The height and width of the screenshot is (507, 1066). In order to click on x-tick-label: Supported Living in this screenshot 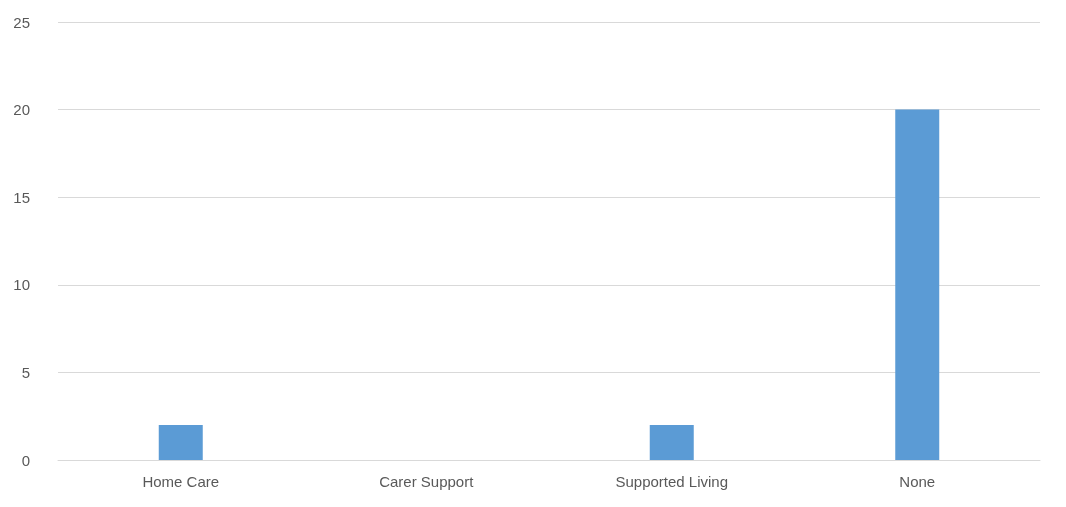, I will do `click(672, 481)`.